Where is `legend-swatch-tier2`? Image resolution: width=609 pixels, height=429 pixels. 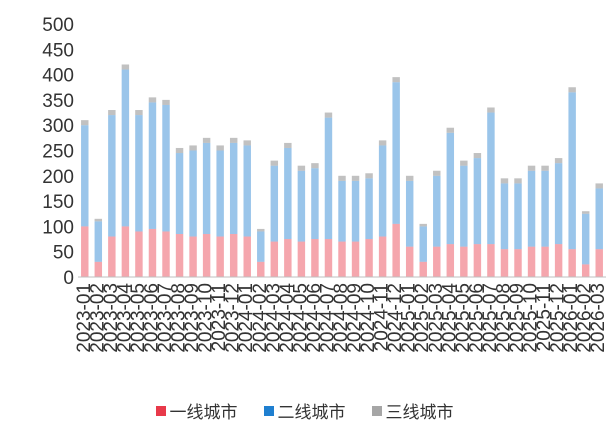
legend-swatch-tier2 is located at coordinates (268, 410).